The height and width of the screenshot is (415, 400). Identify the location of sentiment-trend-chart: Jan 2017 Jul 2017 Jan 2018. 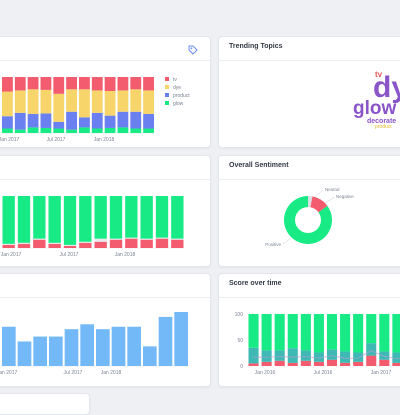
(93, 227).